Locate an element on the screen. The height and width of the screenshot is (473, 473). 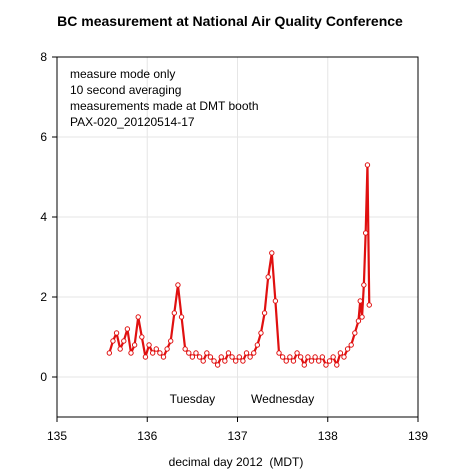
x-tick-label: 137 is located at coordinates (237, 436).